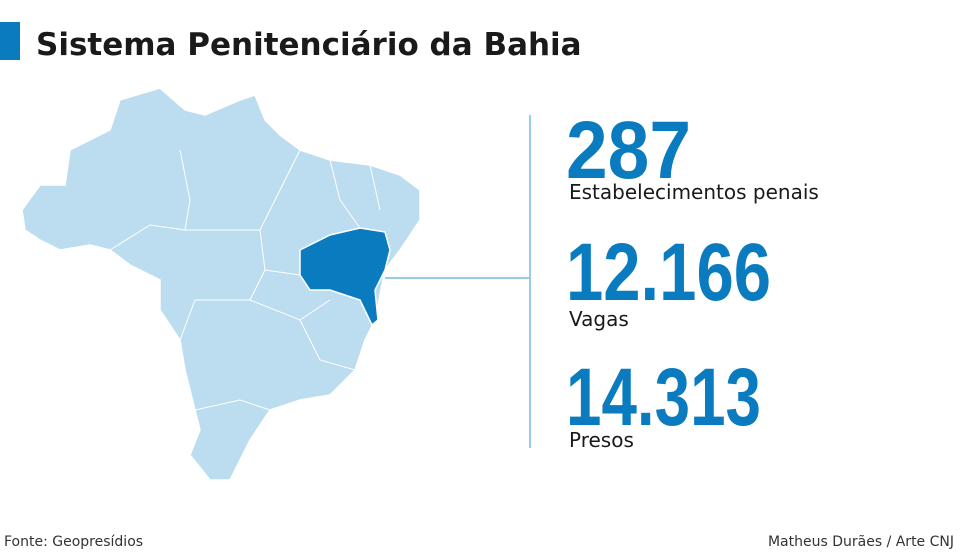  Describe the element at coordinates (694, 192) in the screenshot. I see `stat-label: Estabelecimentos penais` at that location.